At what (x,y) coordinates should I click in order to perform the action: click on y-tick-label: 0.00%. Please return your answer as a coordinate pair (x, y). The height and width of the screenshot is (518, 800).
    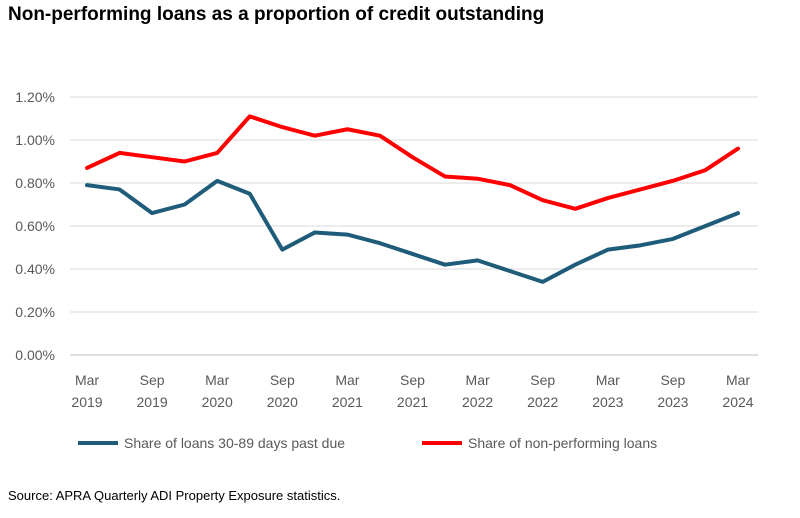
    Looking at the image, I should click on (35, 355).